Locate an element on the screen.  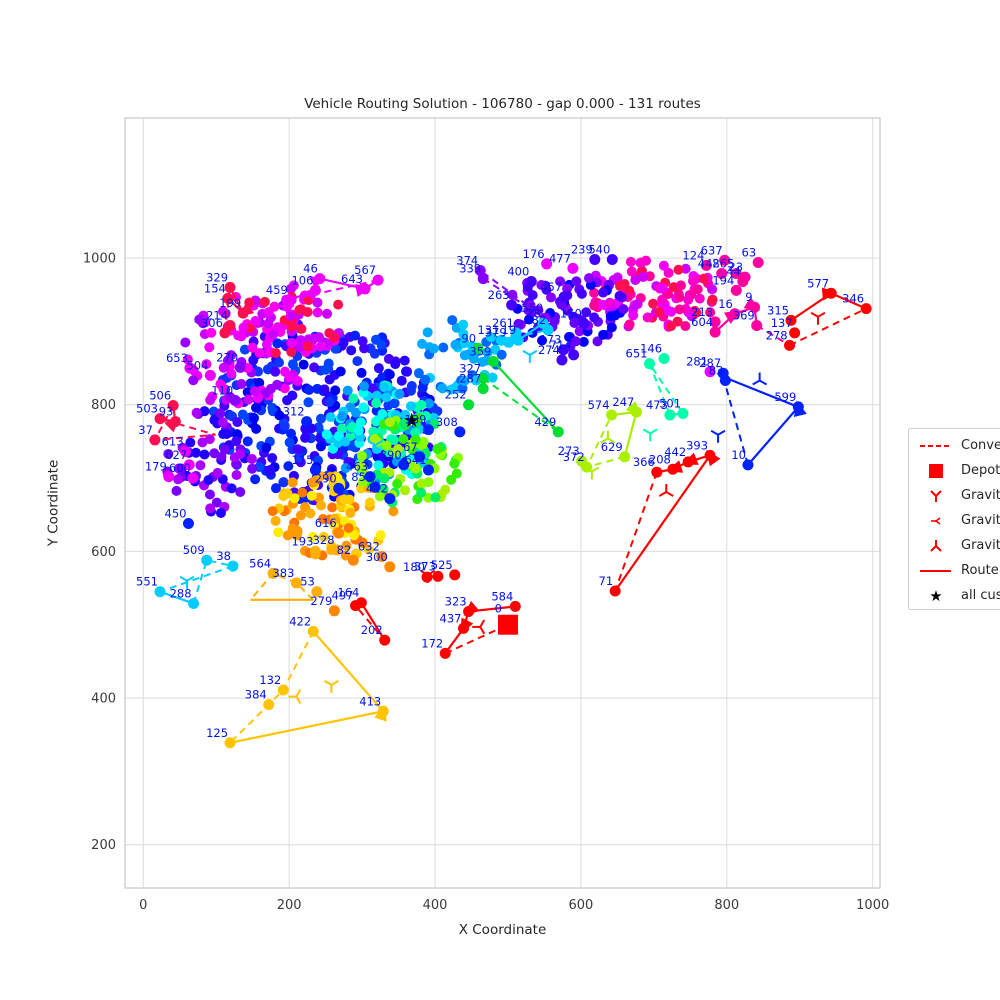
node-label: 600 is located at coordinates (180, 468).